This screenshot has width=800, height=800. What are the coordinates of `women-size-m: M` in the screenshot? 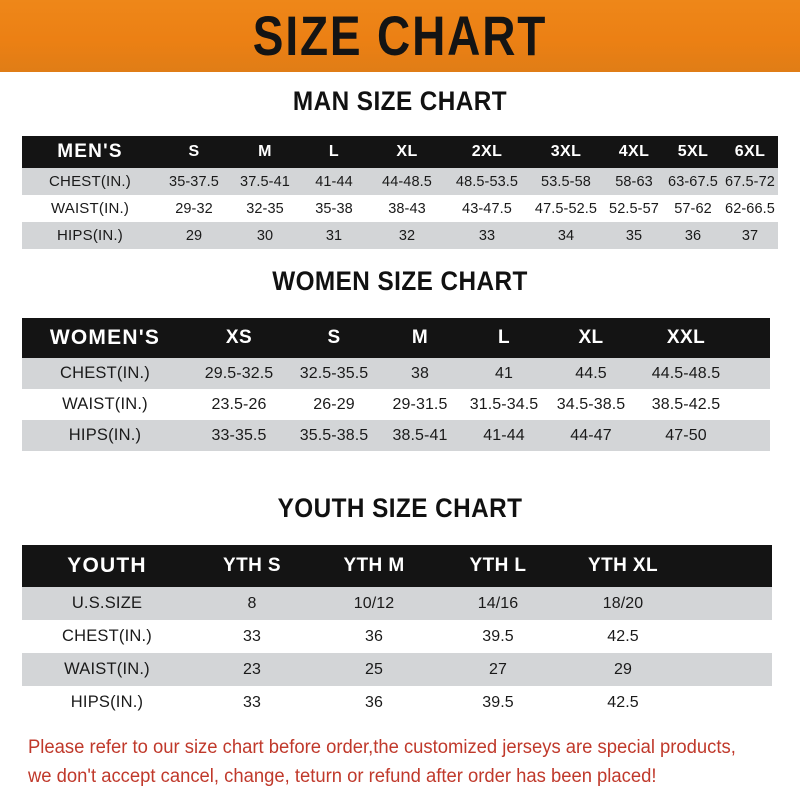 It's located at (420, 338).